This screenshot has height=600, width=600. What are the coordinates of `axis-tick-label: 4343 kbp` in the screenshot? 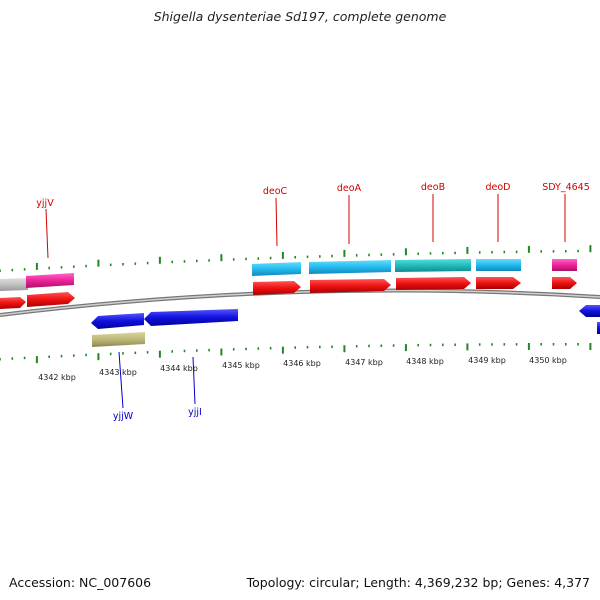 It's located at (118, 372).